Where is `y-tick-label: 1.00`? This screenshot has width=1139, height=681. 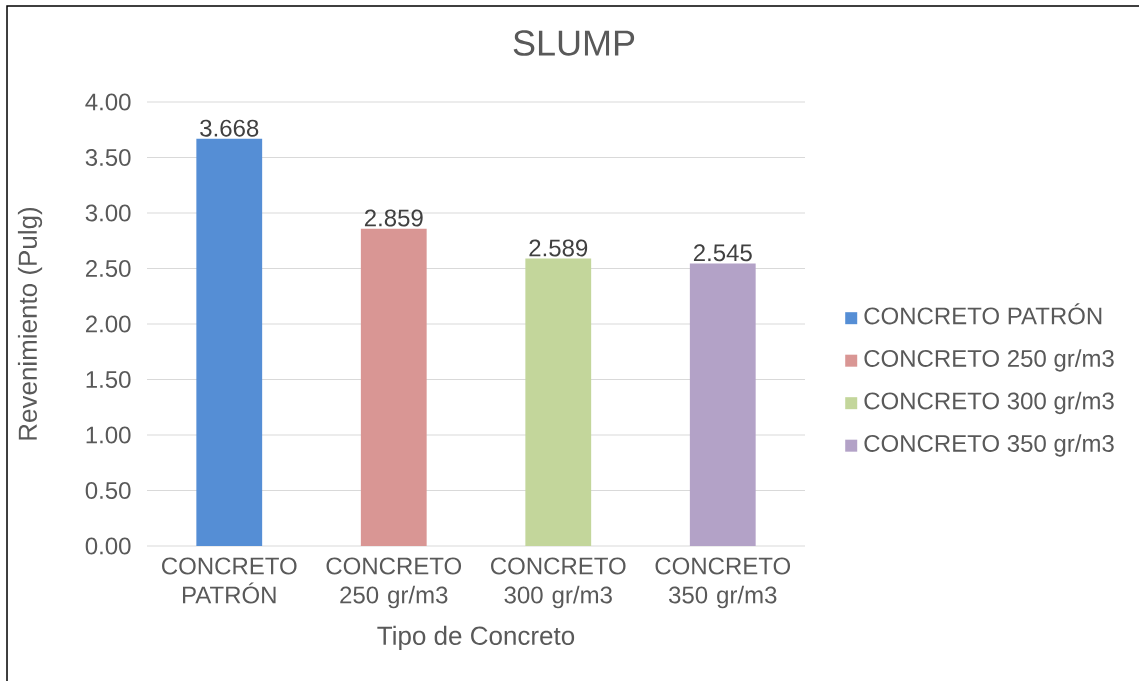 y-tick-label: 1.00 is located at coordinates (108, 435).